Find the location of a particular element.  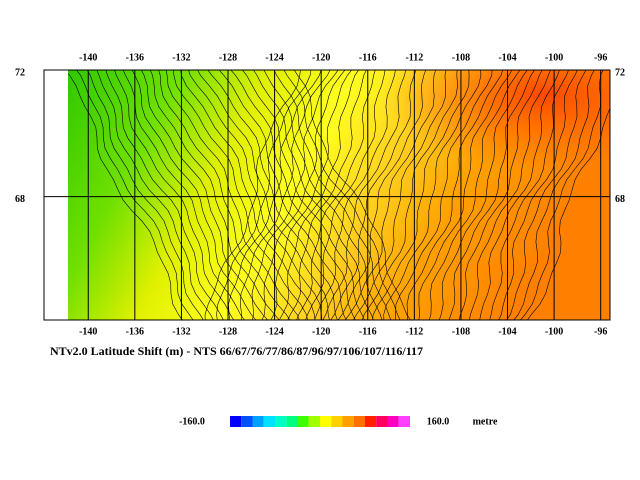

x-tick-label-top: -104 is located at coordinates (507, 57).